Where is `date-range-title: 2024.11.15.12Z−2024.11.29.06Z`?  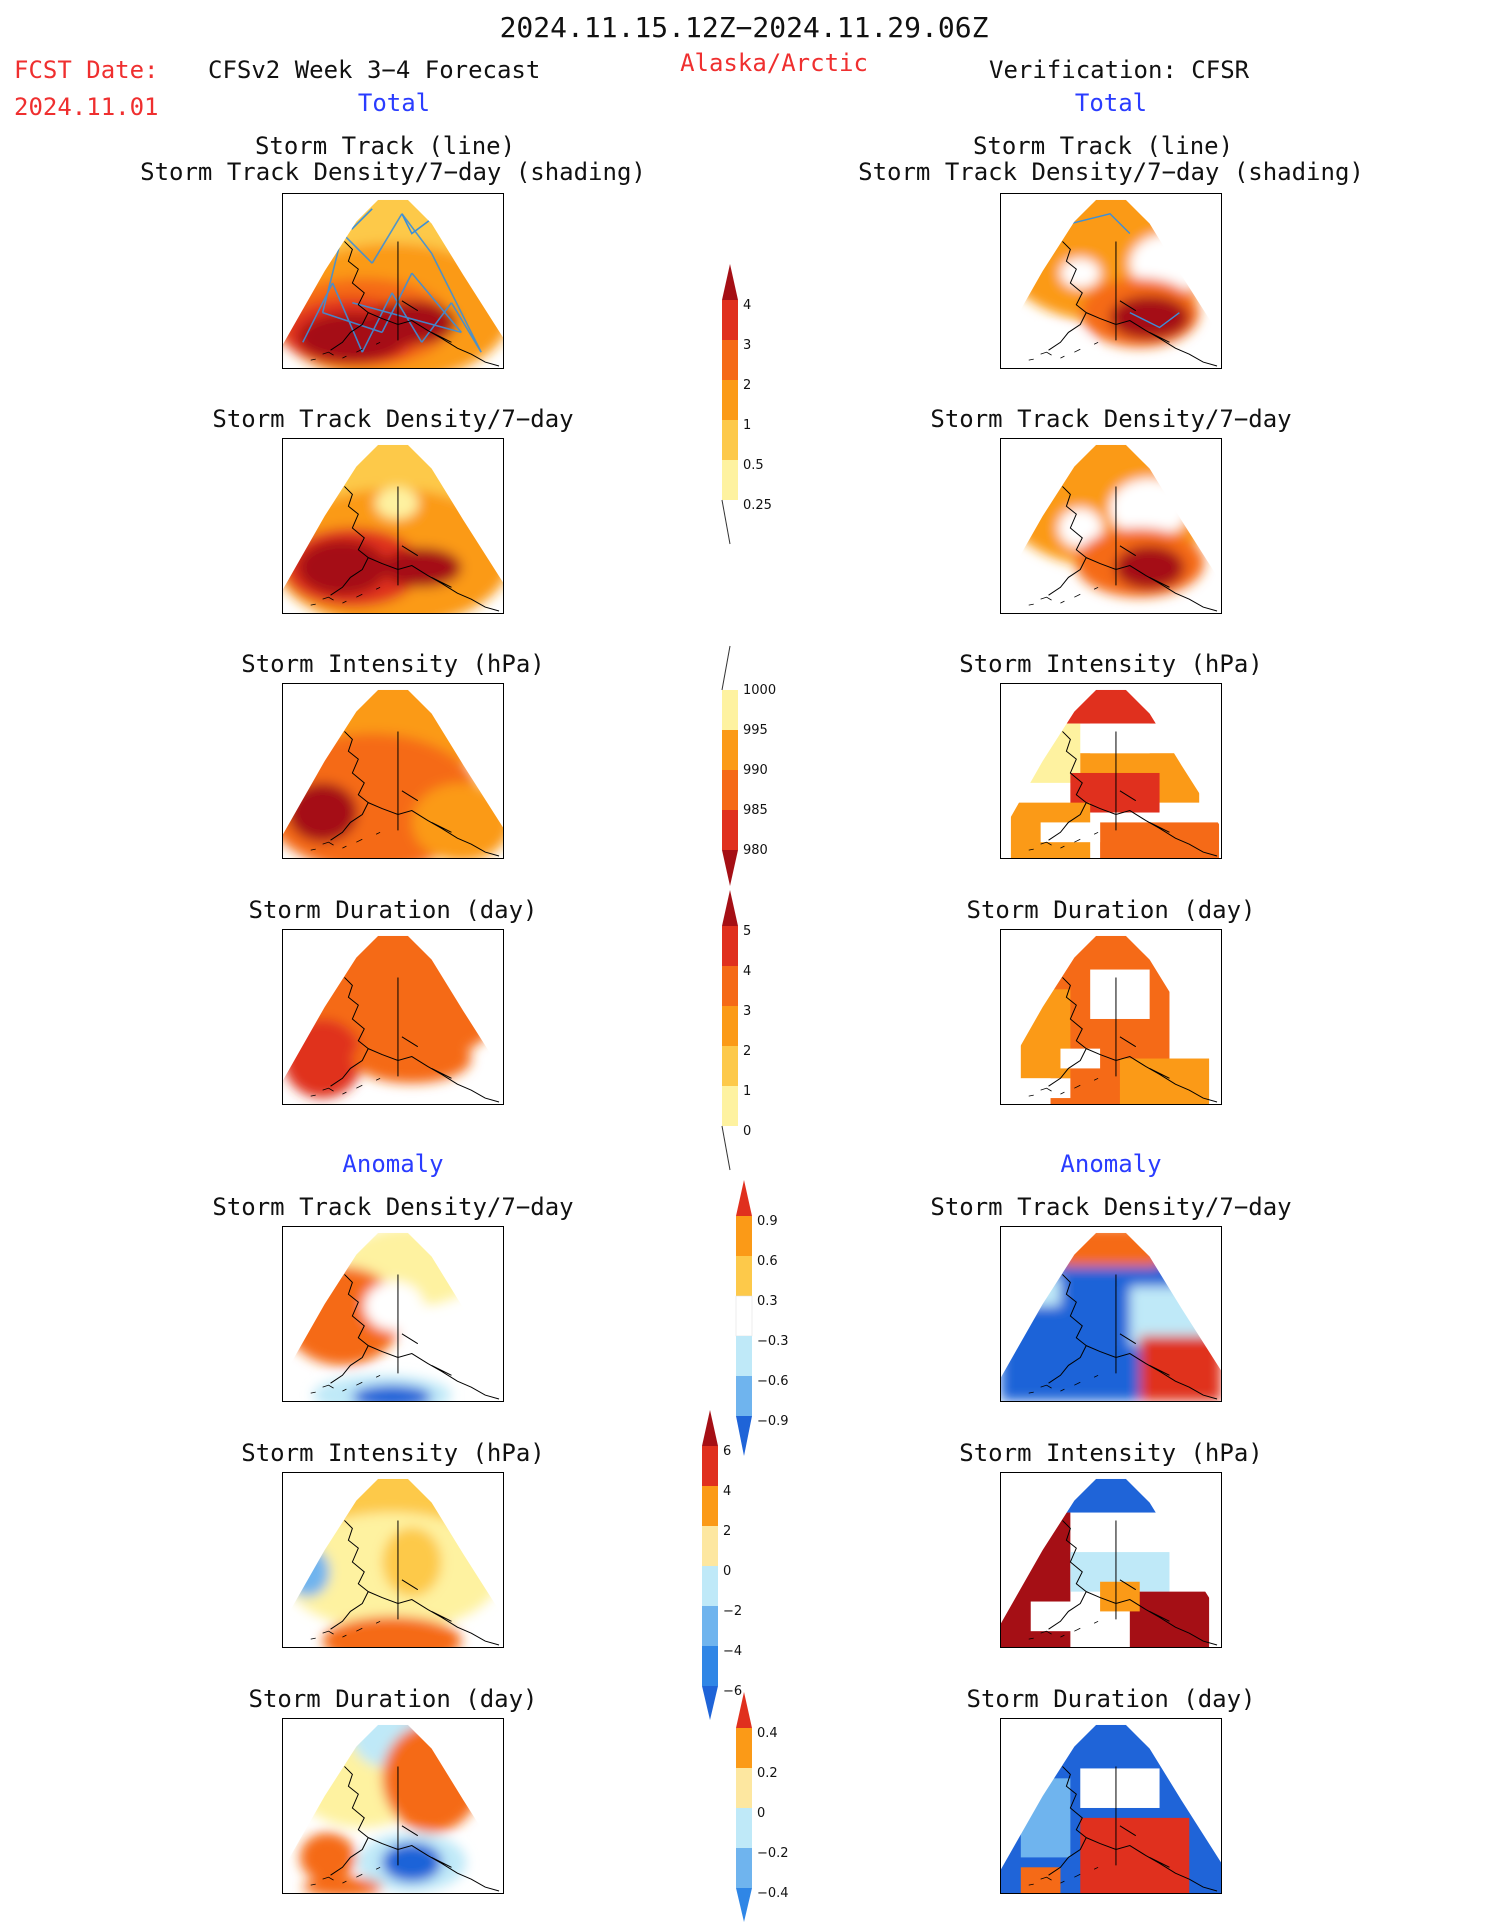 date-range-title: 2024.11.15.12Z−2024.11.29.06Z is located at coordinates (744, 27).